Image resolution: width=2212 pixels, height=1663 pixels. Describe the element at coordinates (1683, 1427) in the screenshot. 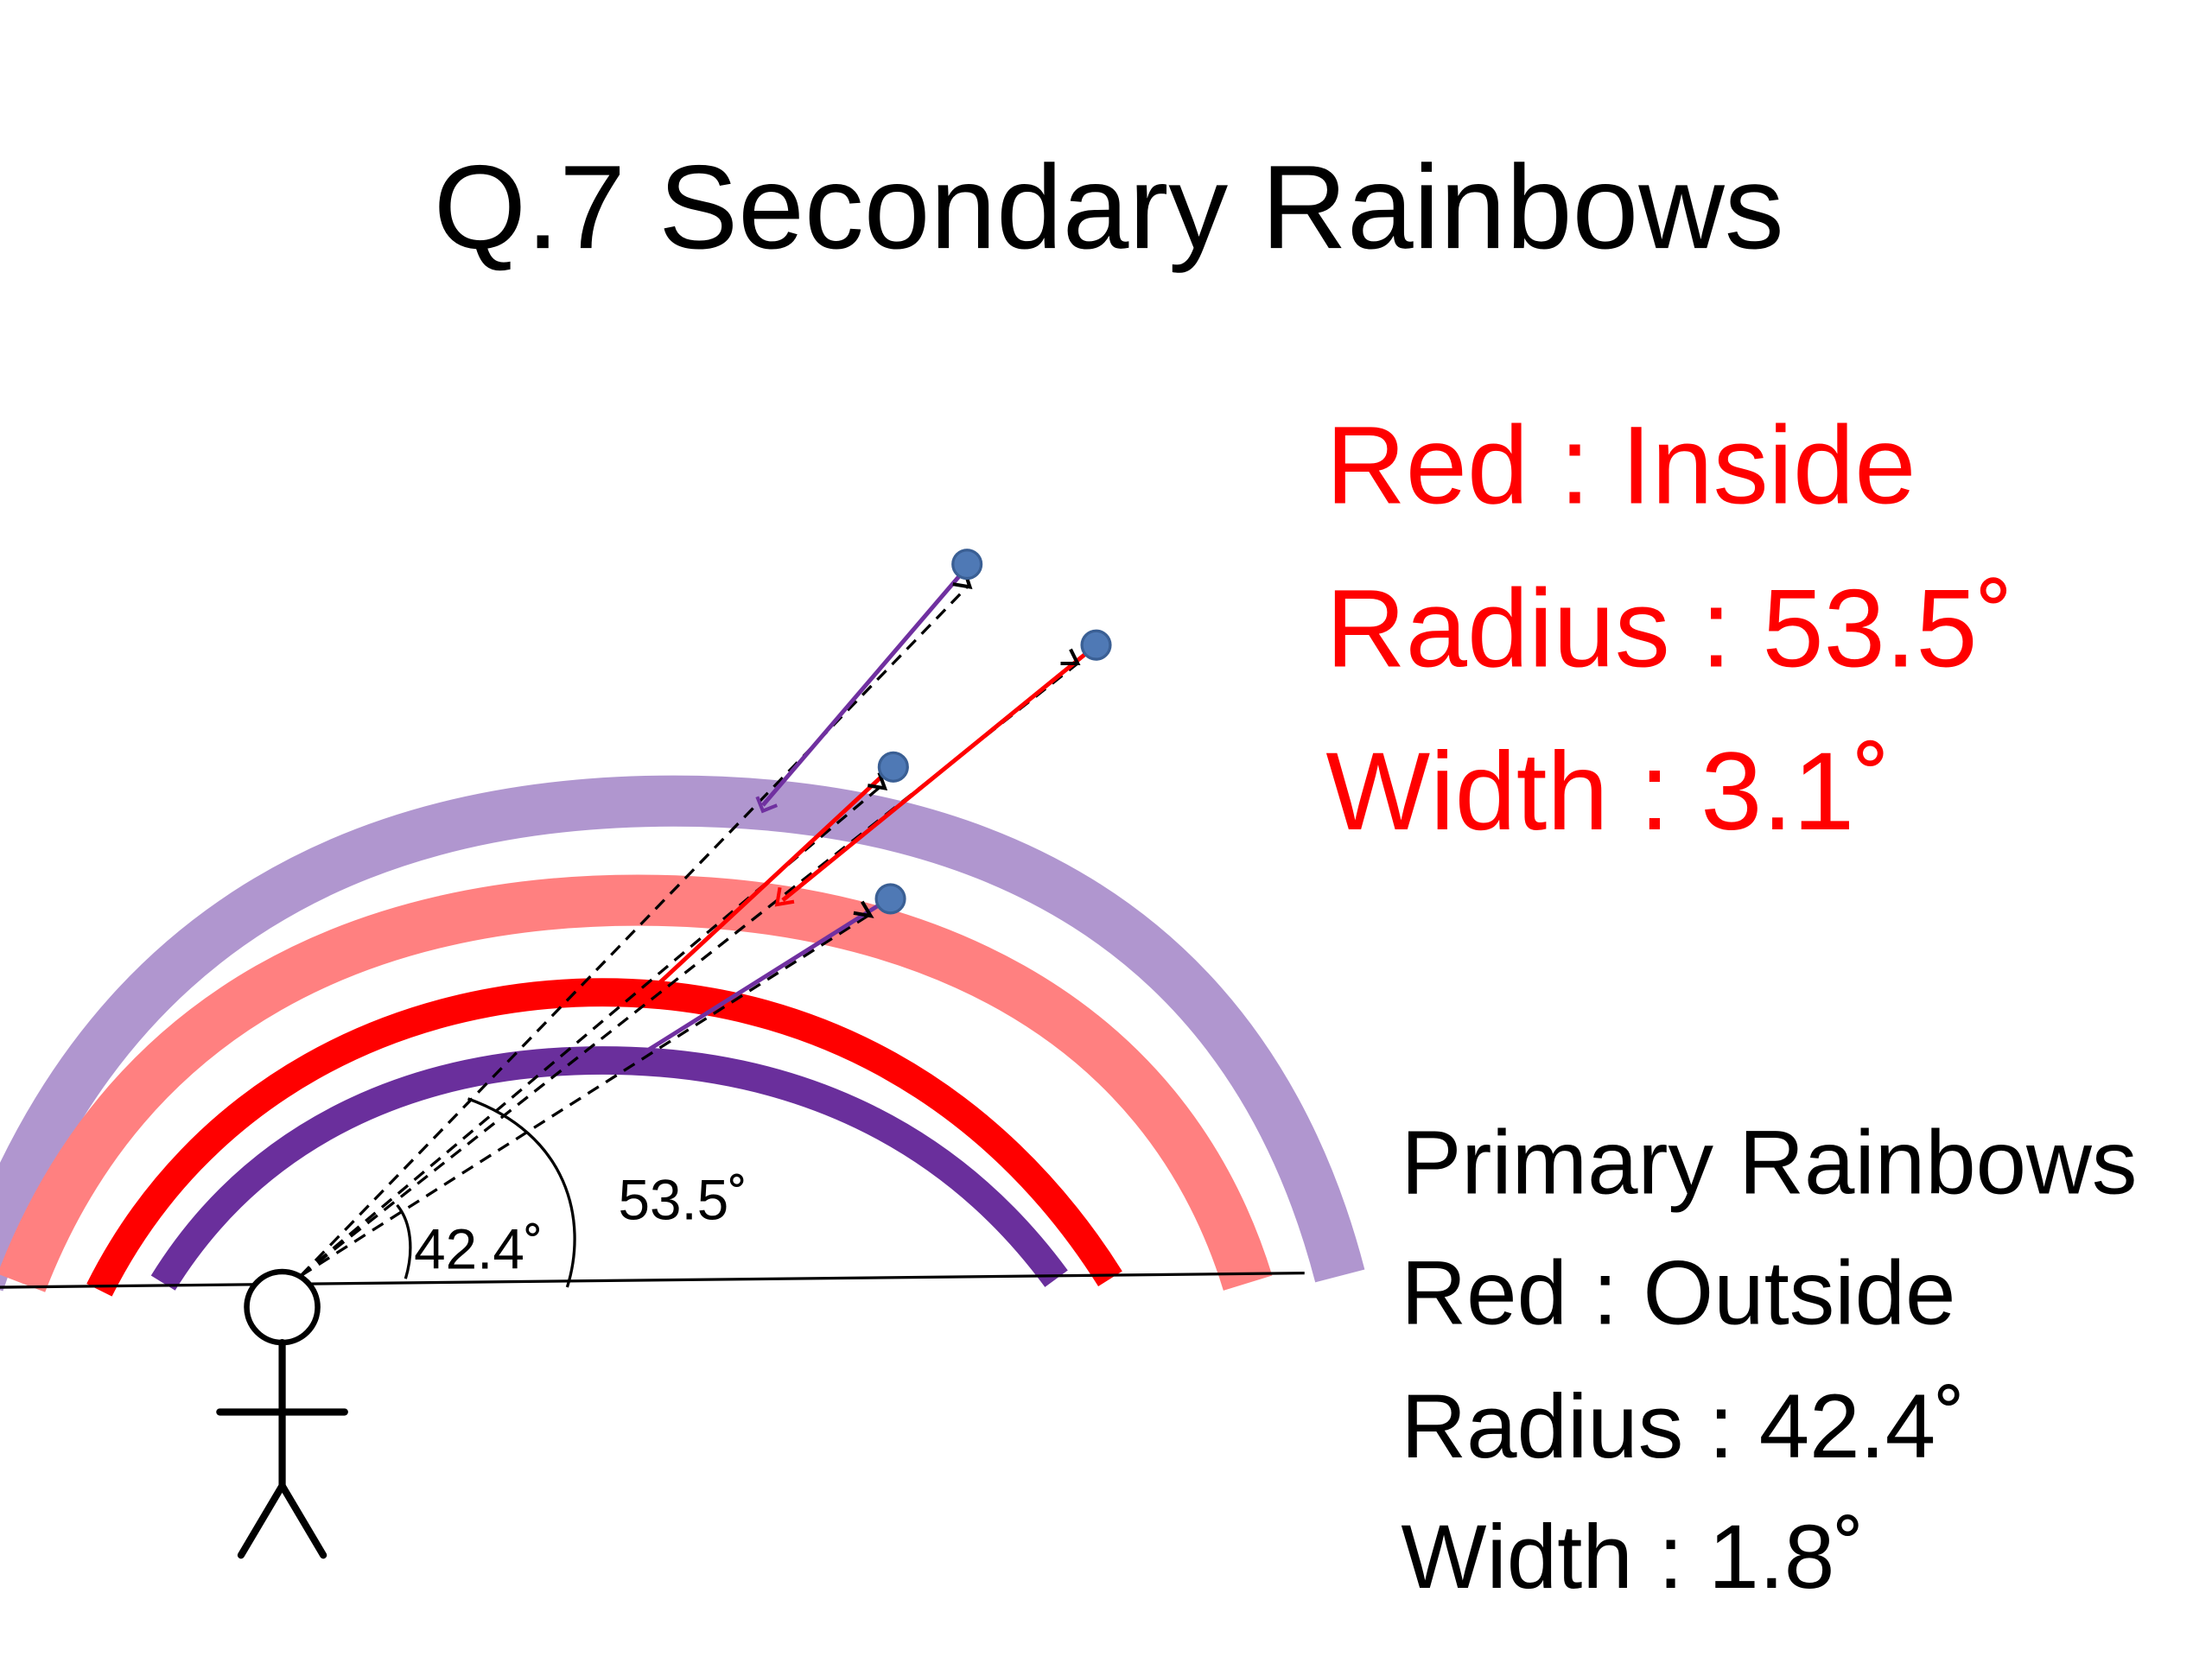

I see `primary-radius: Radius : 42.4˚` at that location.